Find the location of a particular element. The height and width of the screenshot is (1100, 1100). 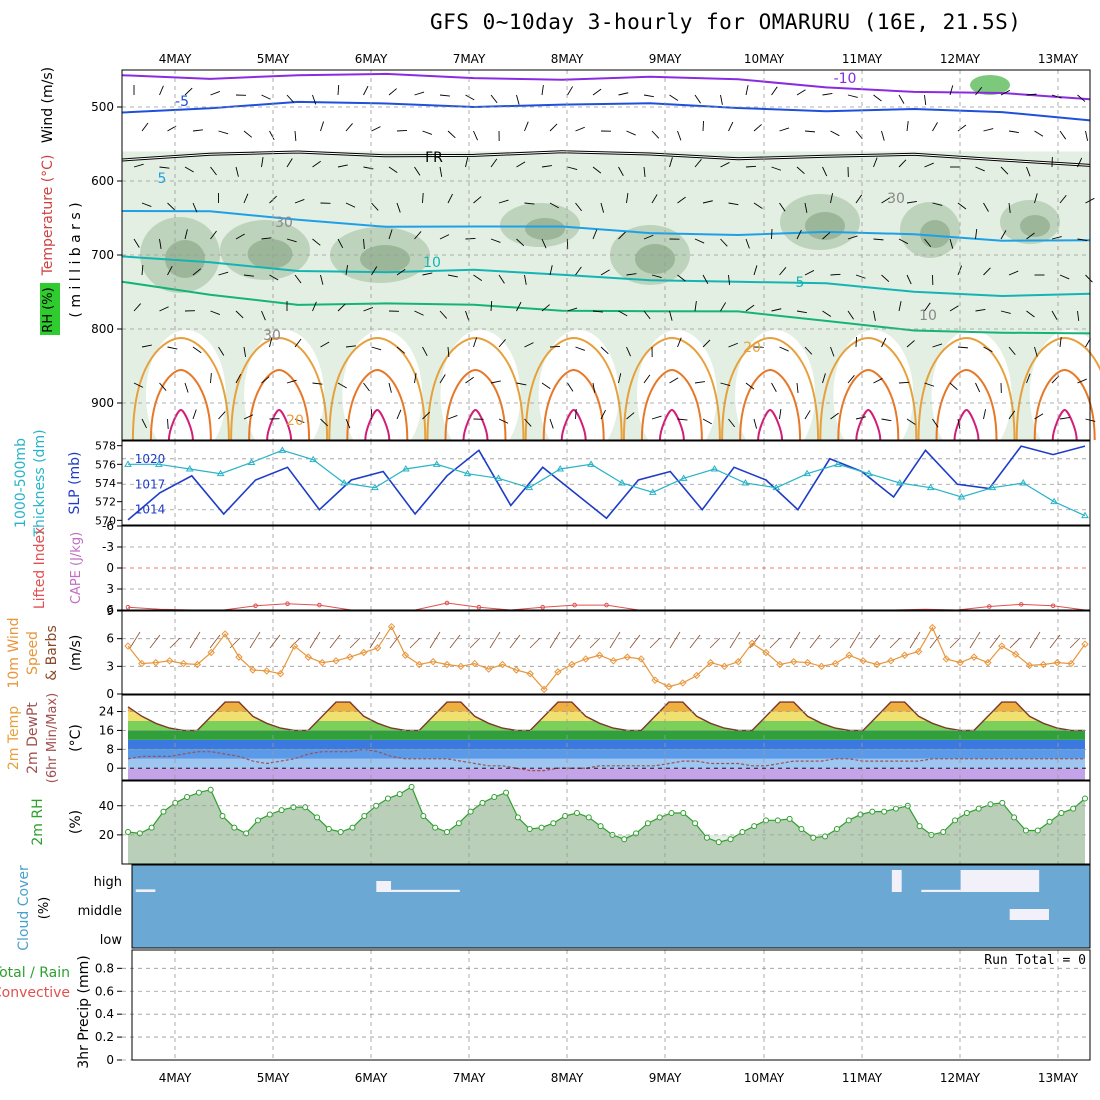

wind10-ylabel-1: 10m Wind is located at coordinates (14, 652).